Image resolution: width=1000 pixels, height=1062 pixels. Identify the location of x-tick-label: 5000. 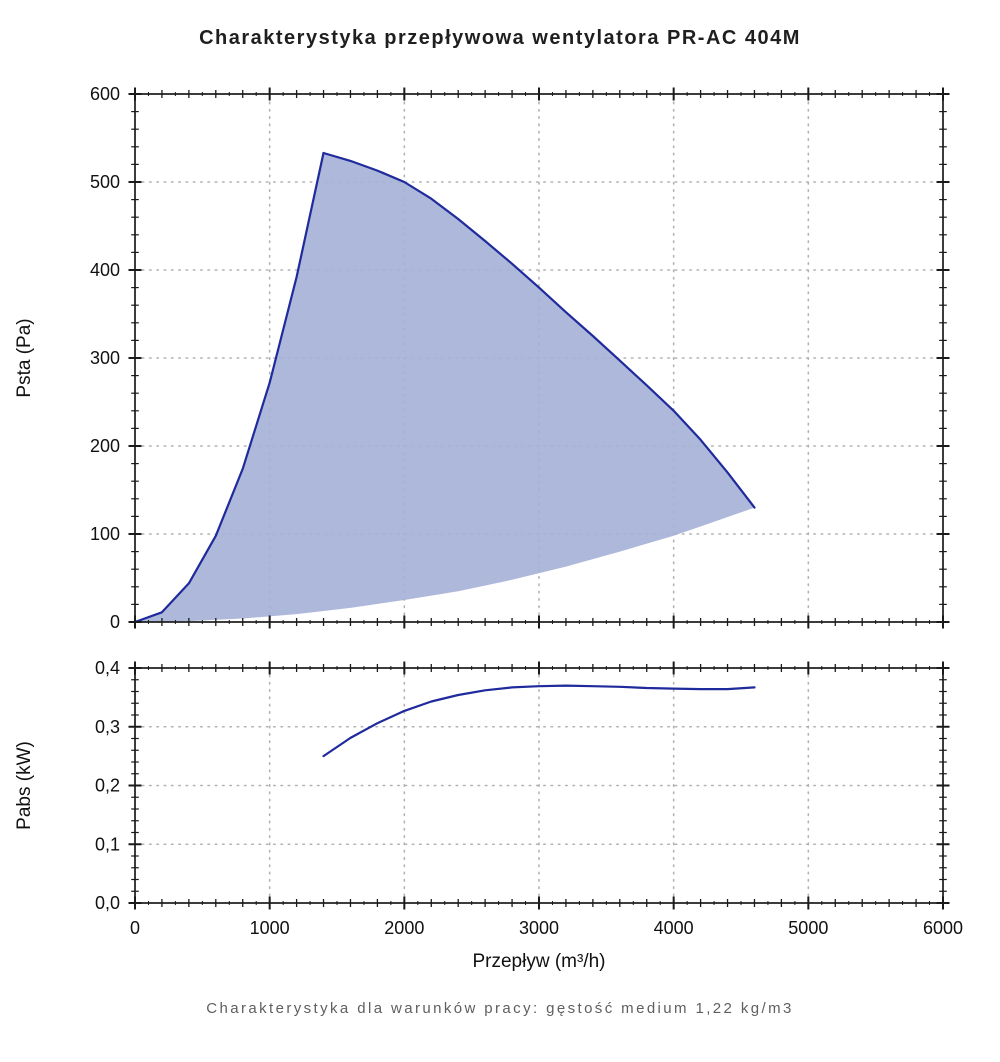
(808, 928).